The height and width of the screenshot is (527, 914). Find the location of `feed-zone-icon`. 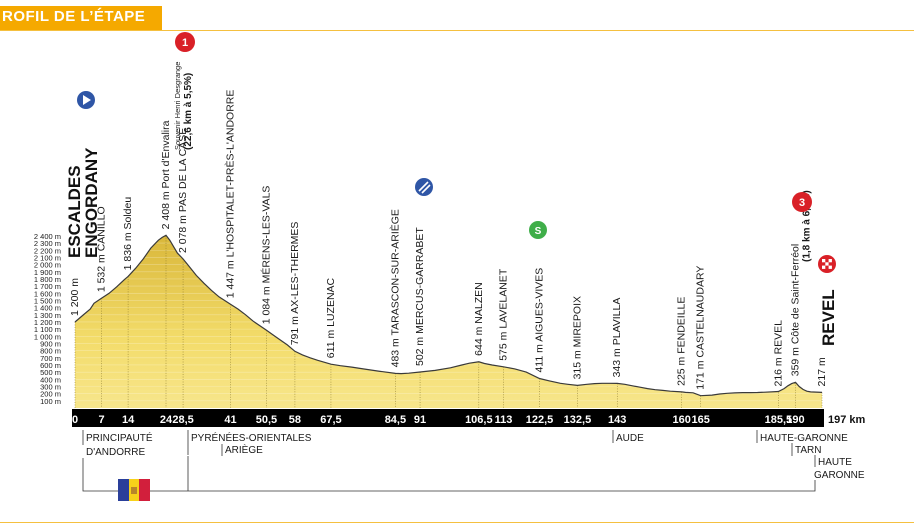

feed-zone-icon is located at coordinates (424, 187).